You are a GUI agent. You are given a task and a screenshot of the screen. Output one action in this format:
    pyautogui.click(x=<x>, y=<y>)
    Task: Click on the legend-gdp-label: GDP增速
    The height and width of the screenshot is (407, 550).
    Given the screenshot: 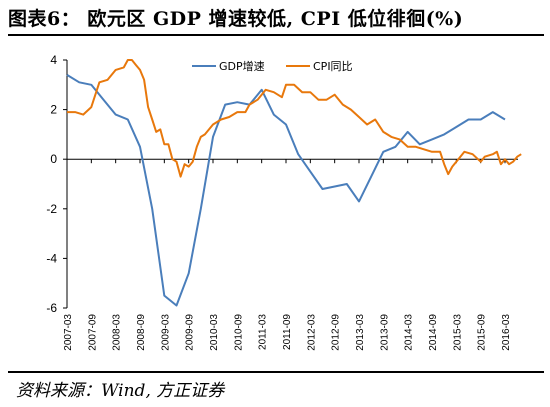 What is the action you would take?
    pyautogui.click(x=242, y=66)
    